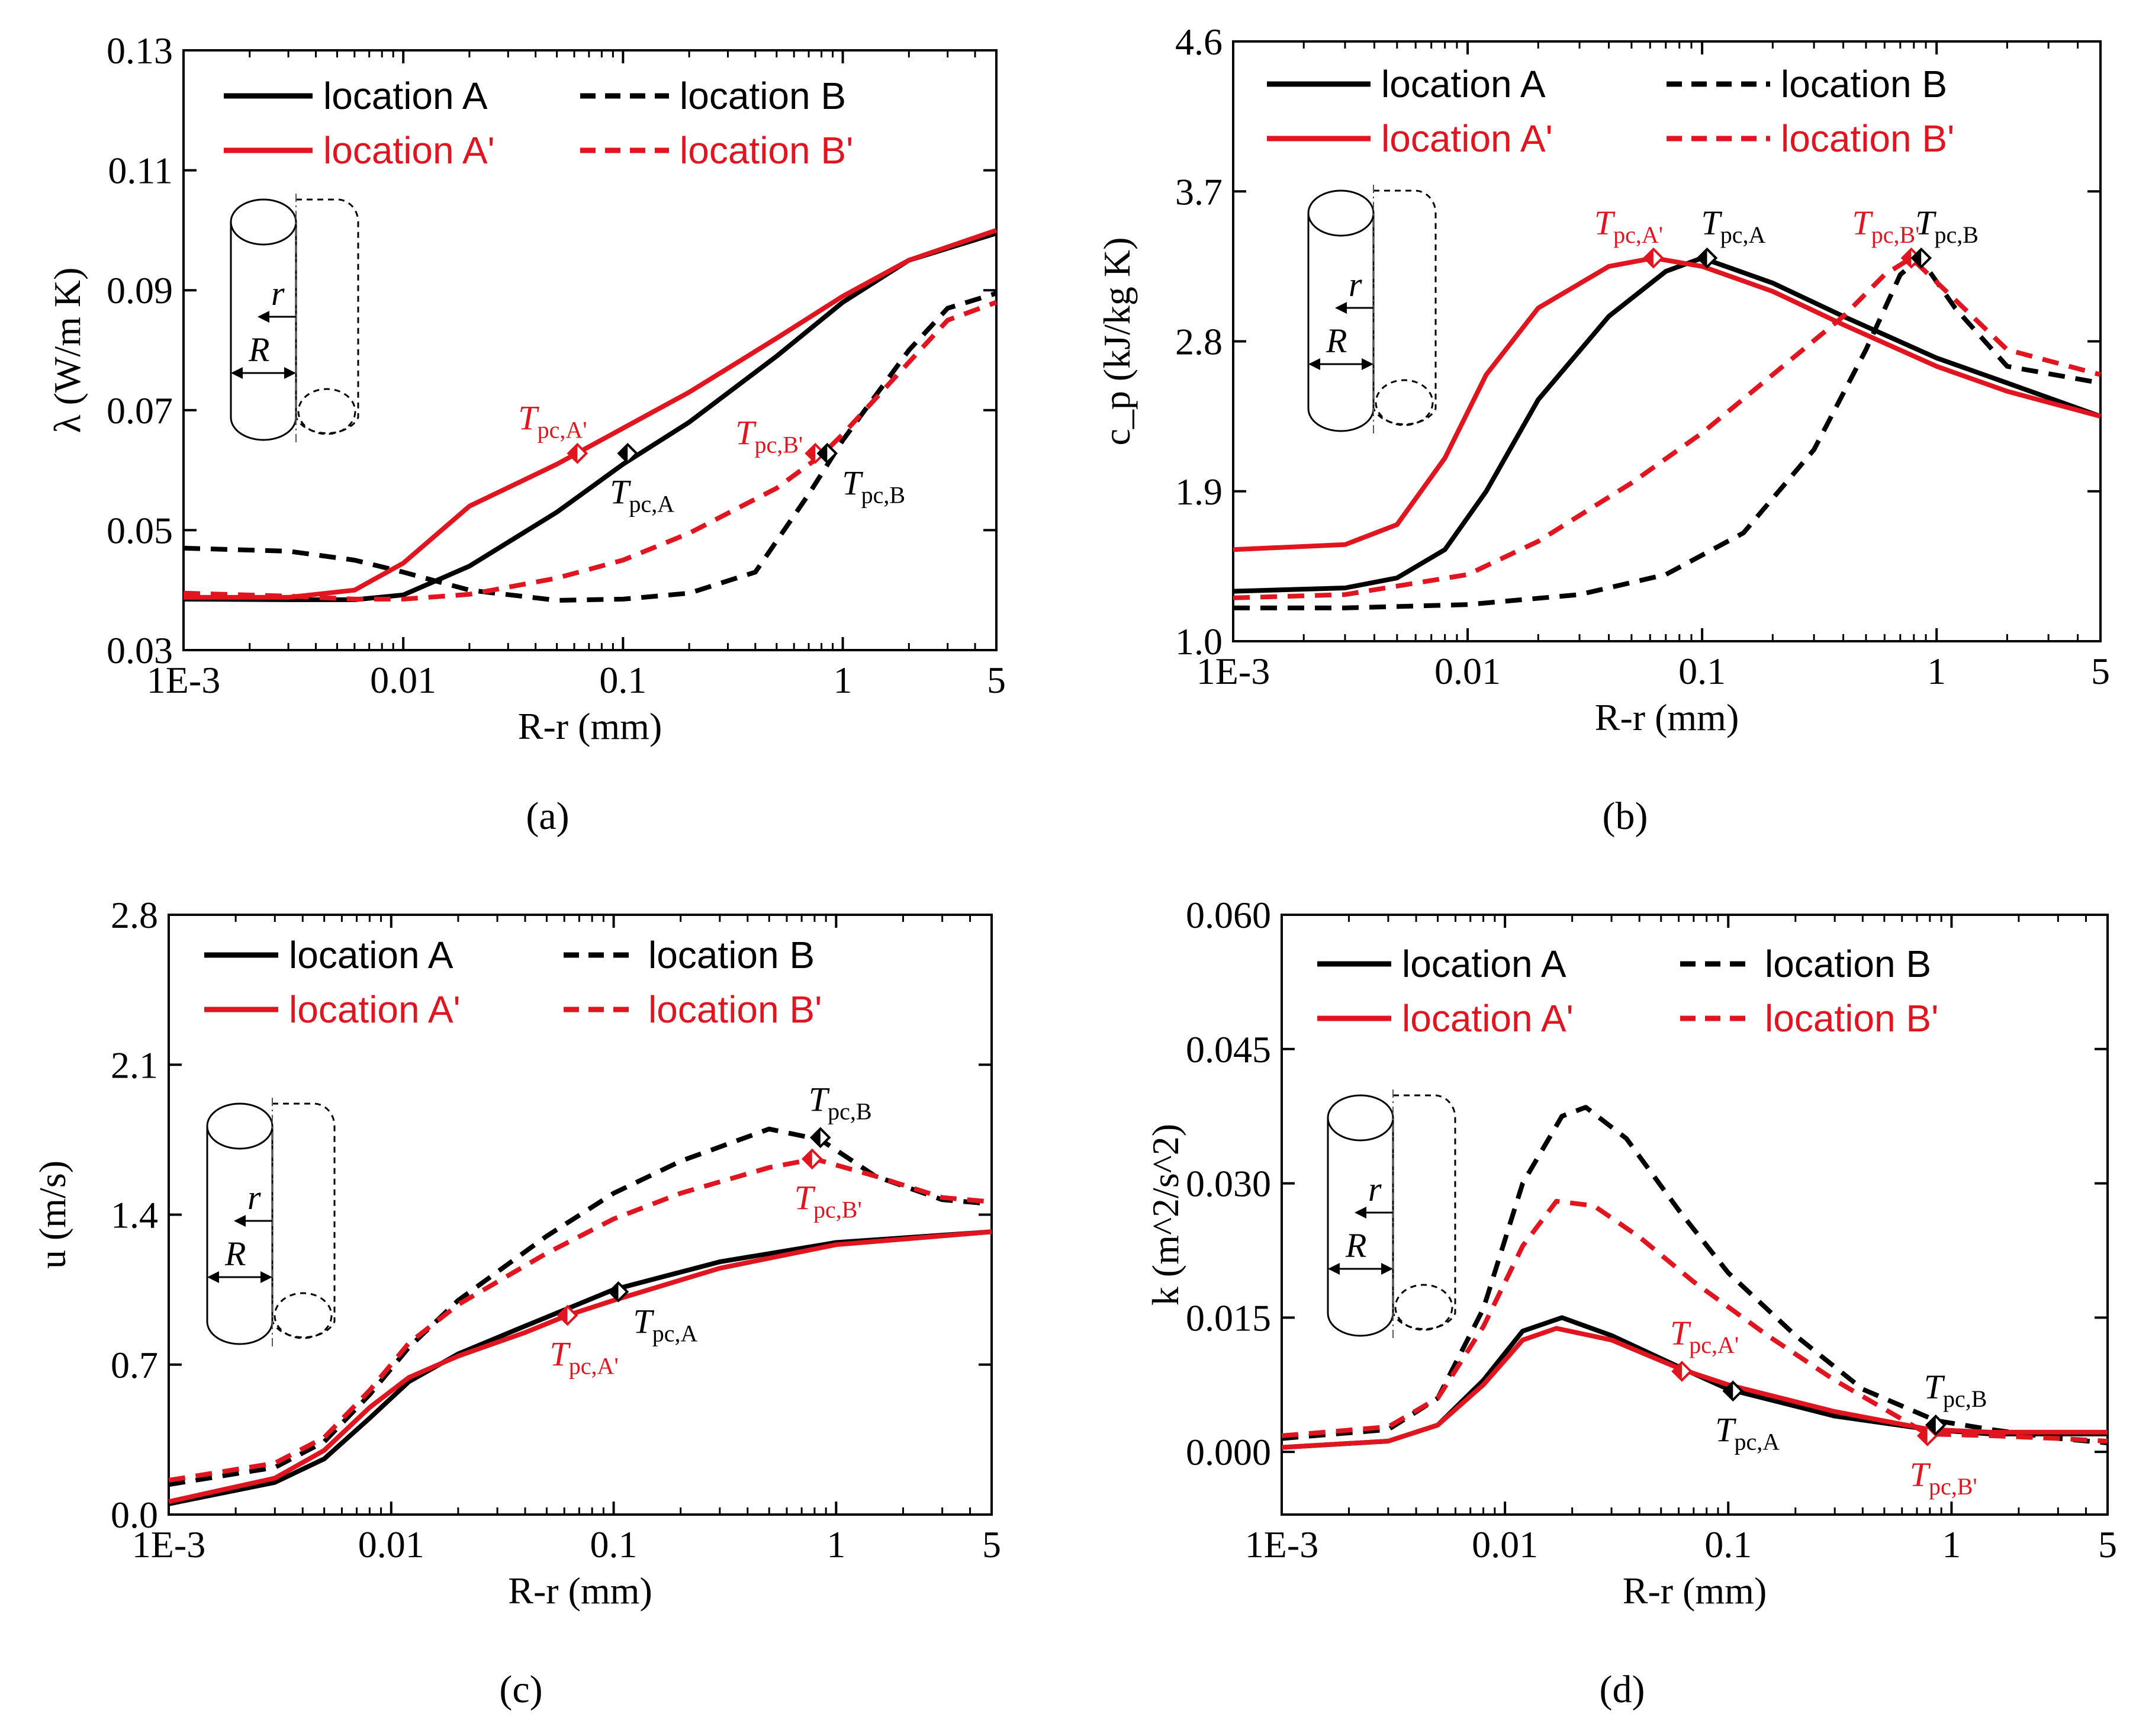  I want to click on y-tick-label: 0.07, so click(140, 411).